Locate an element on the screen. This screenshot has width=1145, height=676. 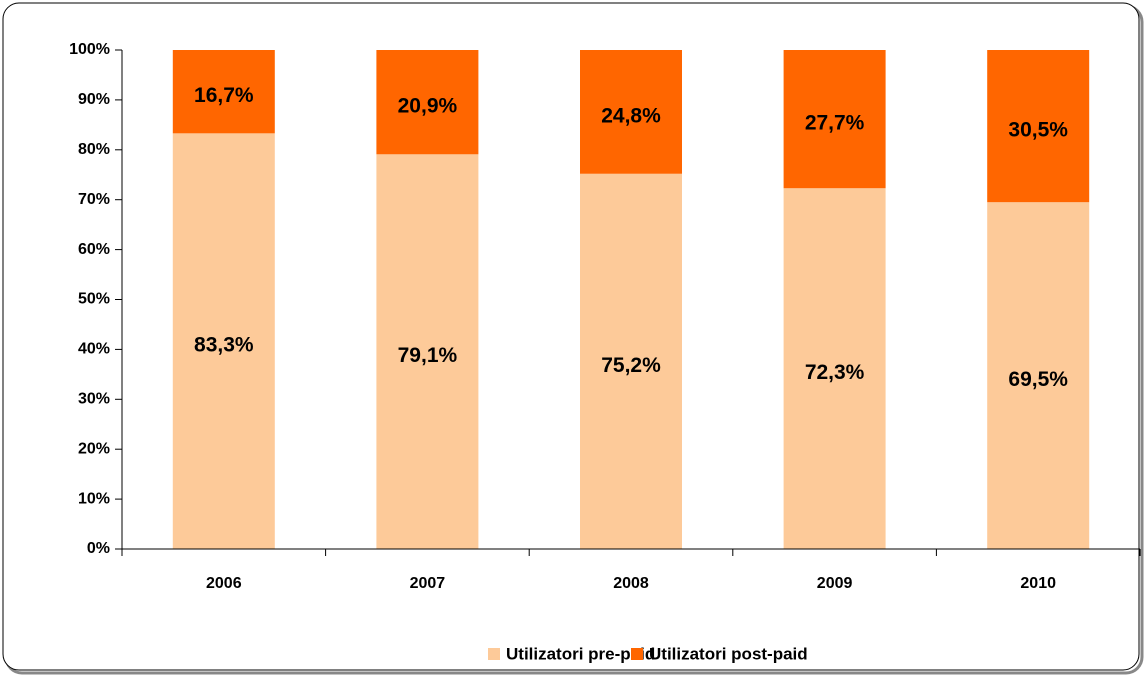
y-tick-label: 80% is located at coordinates (94, 149).